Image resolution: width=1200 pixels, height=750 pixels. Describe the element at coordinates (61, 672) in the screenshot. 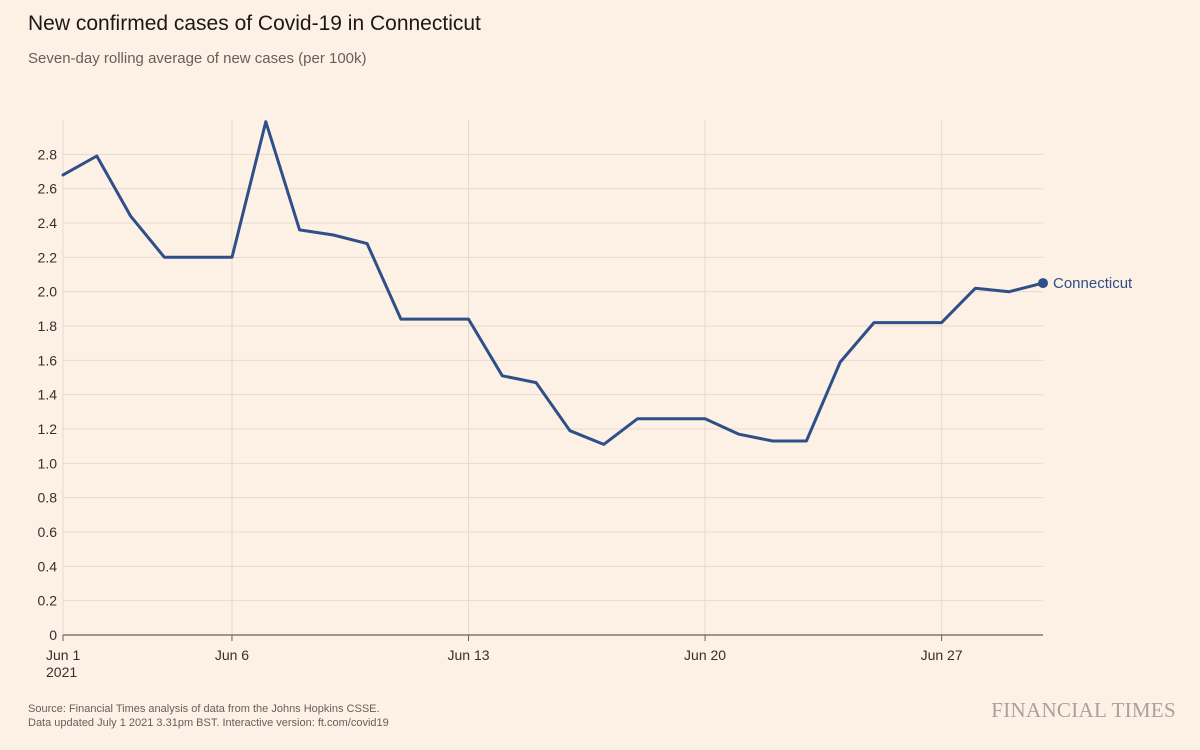

I see `x-tick-sublabel: 2021` at that location.